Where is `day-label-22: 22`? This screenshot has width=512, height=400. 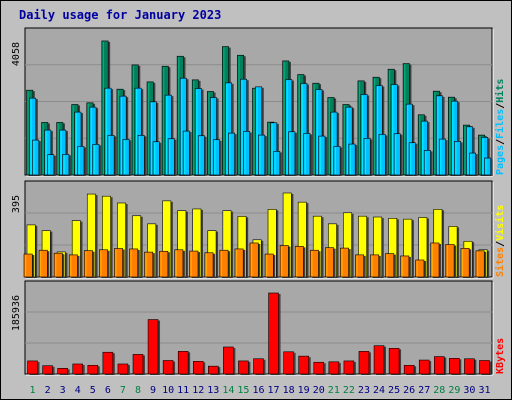 day-label-22: 22 is located at coordinates (349, 390).